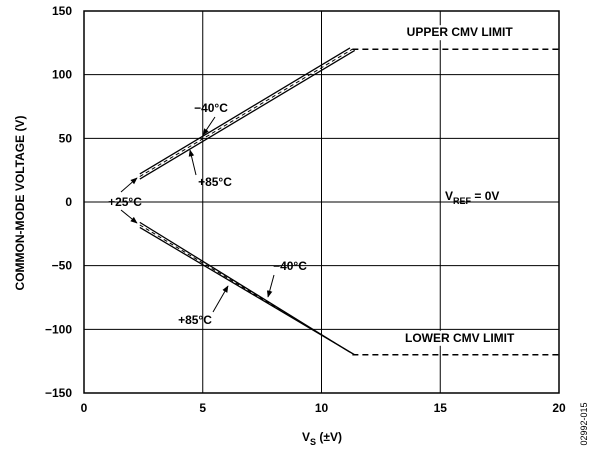  What do you see at coordinates (270, 286) in the screenshot?
I see `arrow-lower-cold` at bounding box center [270, 286].